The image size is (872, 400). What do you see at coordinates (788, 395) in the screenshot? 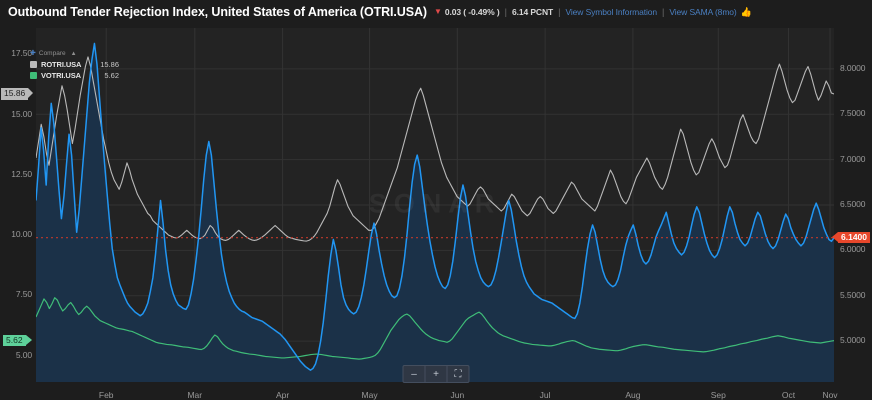
I see `x-axis-tick: Oct` at bounding box center [788, 395].